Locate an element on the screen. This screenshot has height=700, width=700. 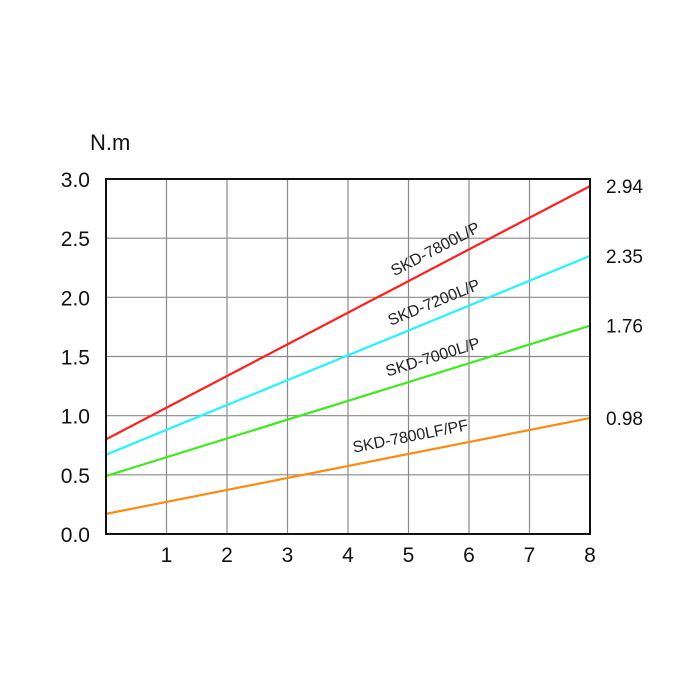
x-tick-label: 1 is located at coordinates (167, 555).